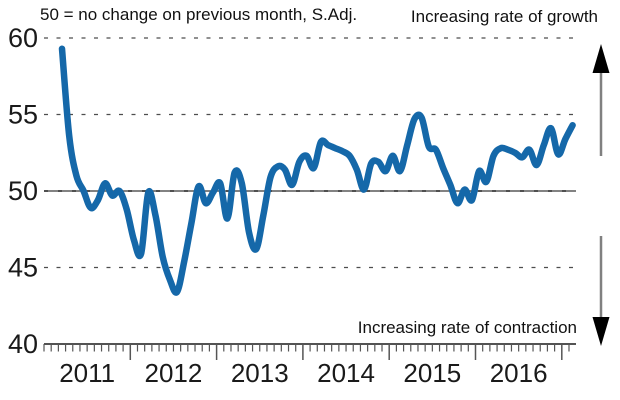 The width and height of the screenshot is (620, 400). What do you see at coordinates (23, 191) in the screenshot?
I see `y-axis-label-50: 50` at bounding box center [23, 191].